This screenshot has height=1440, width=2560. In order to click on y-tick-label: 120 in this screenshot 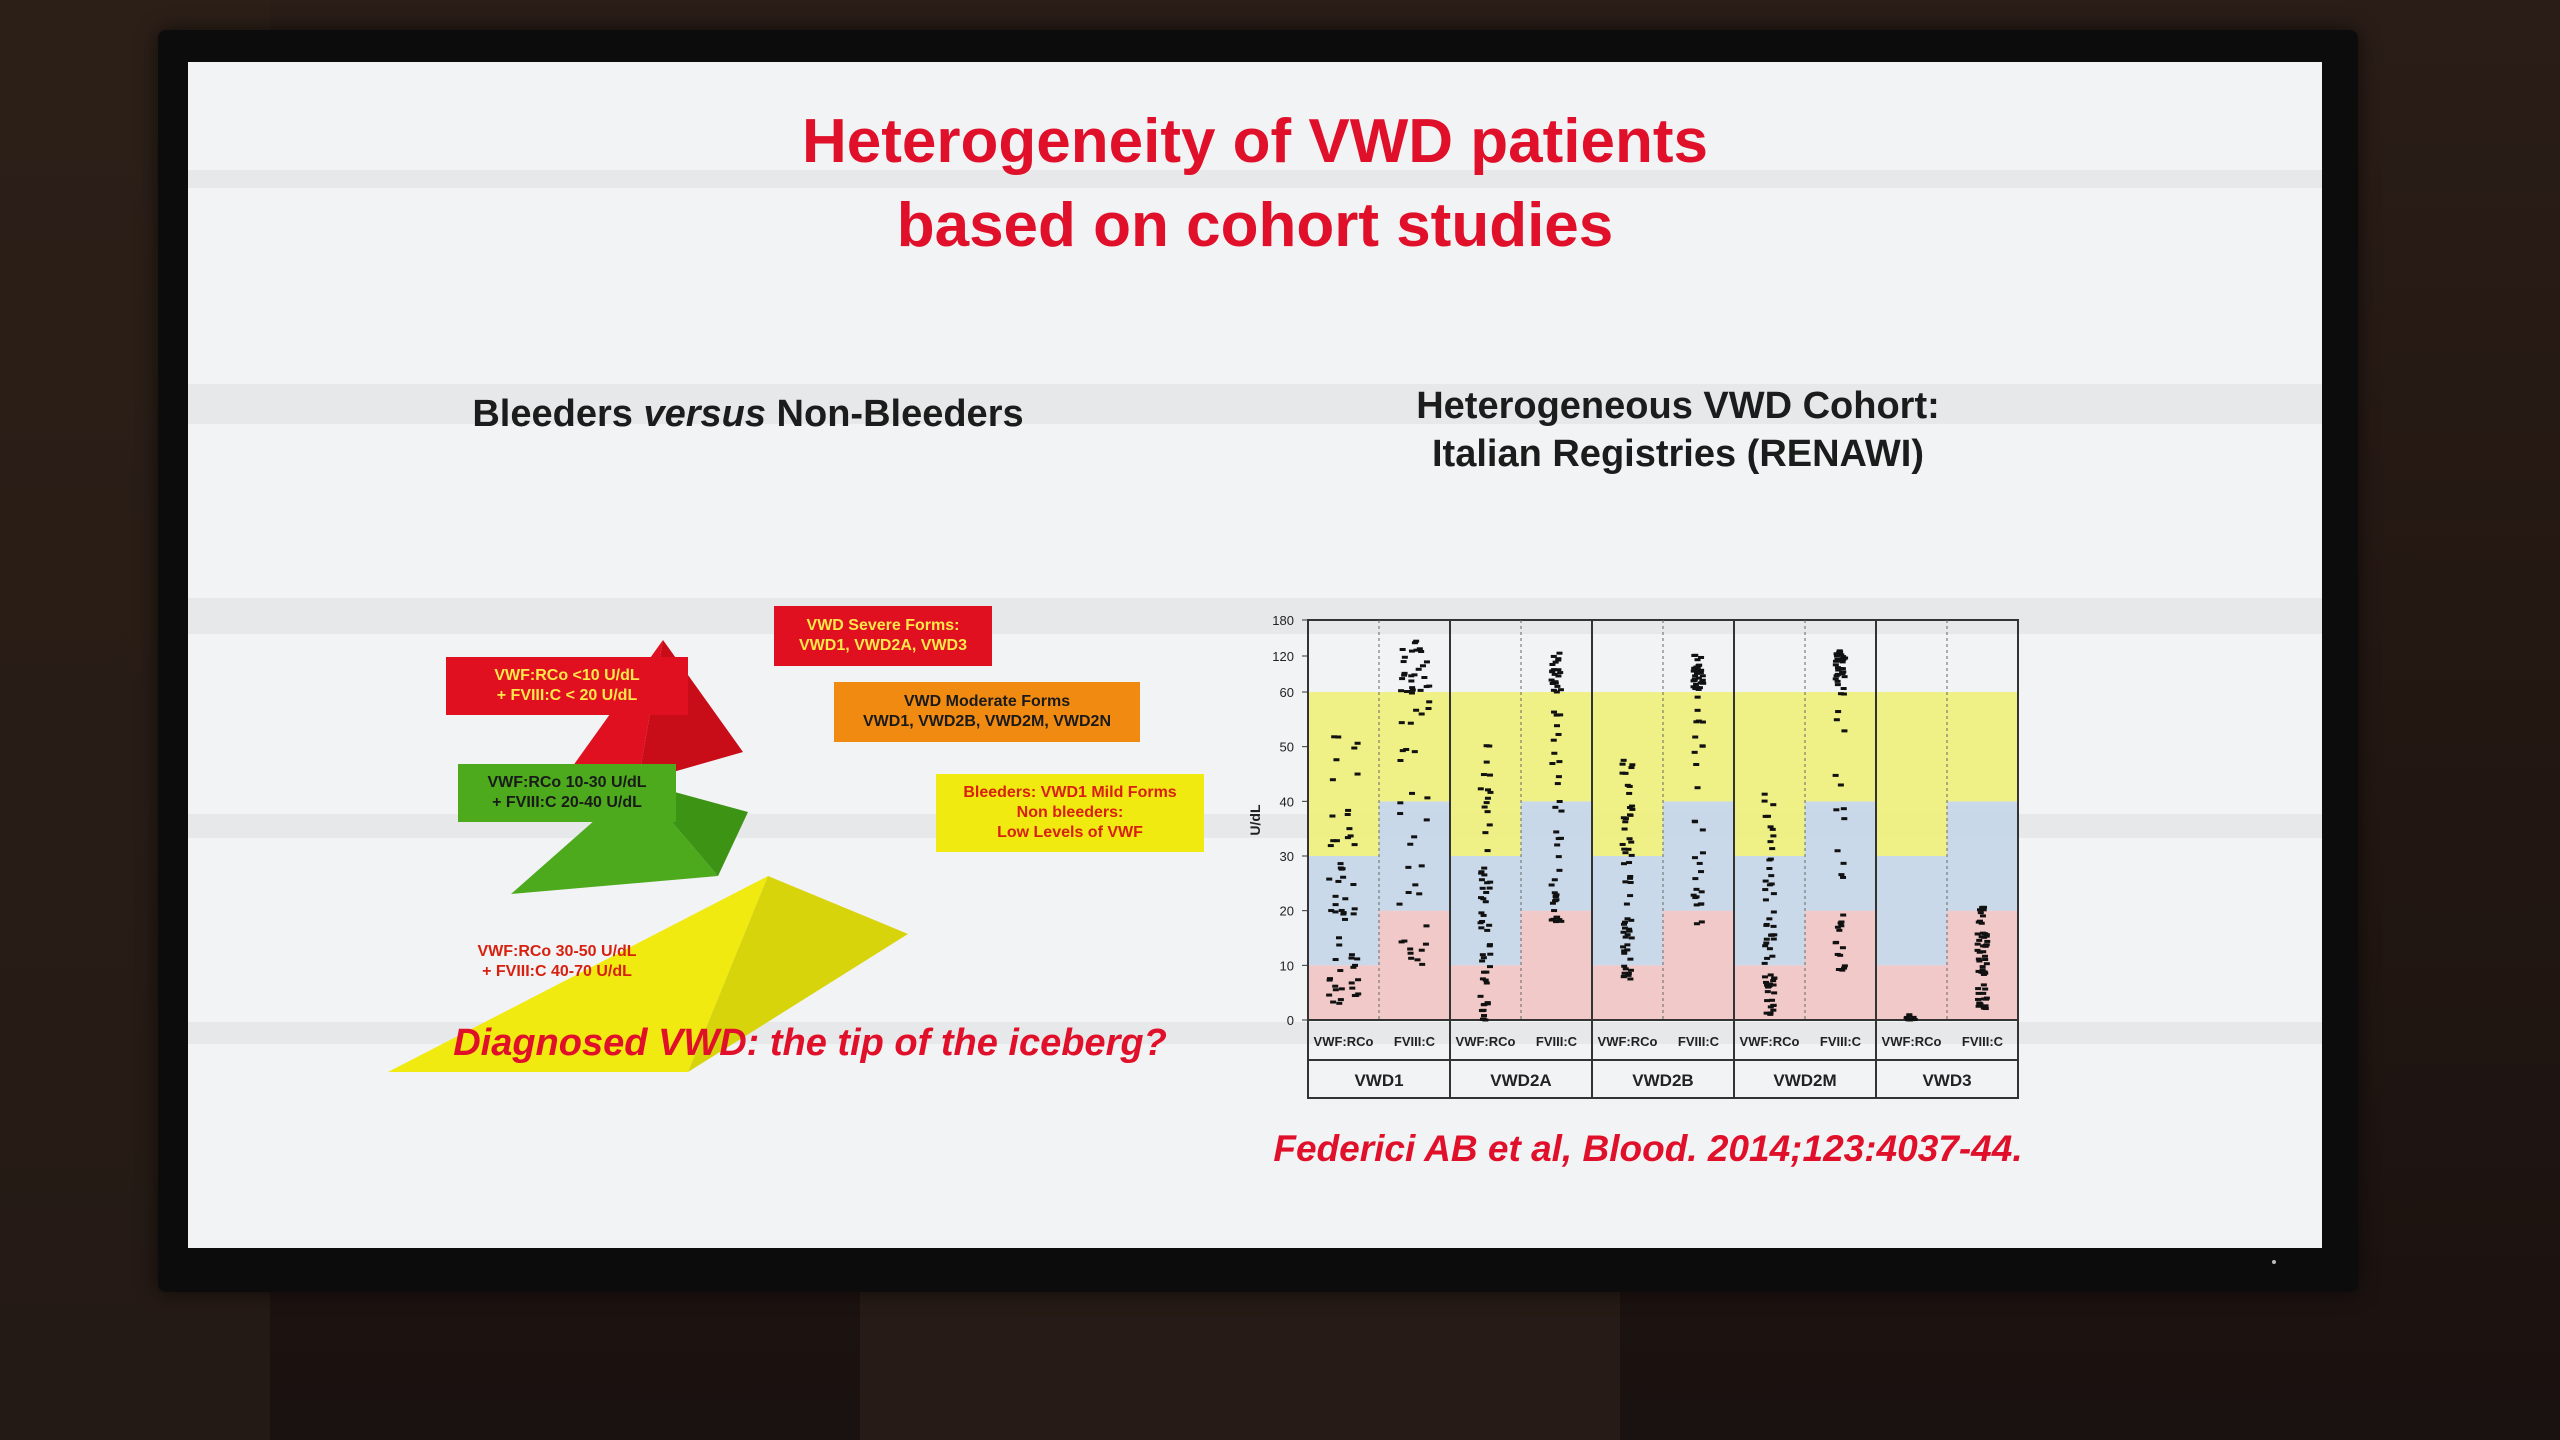, I will do `click(1283, 656)`.